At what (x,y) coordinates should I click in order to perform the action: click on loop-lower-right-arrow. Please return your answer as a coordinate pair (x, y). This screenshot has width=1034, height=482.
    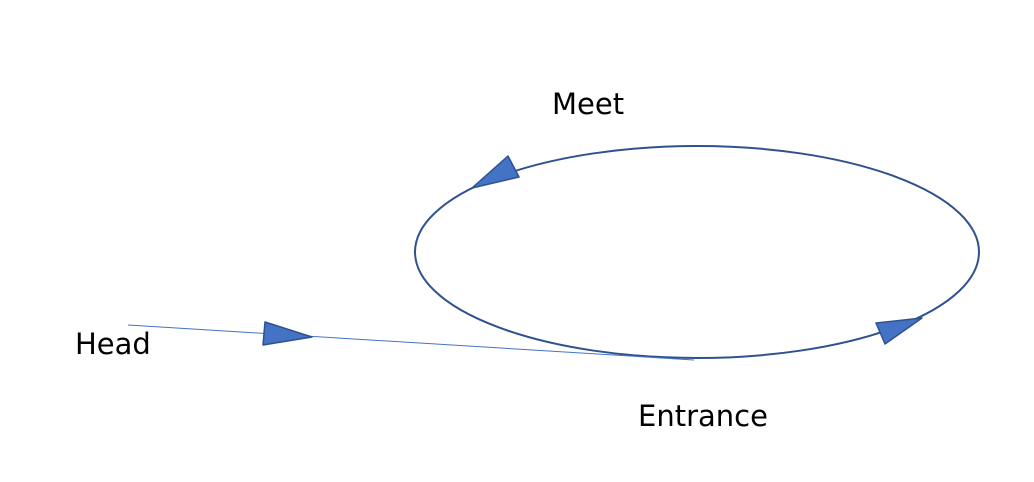
    Looking at the image, I should click on (899, 331).